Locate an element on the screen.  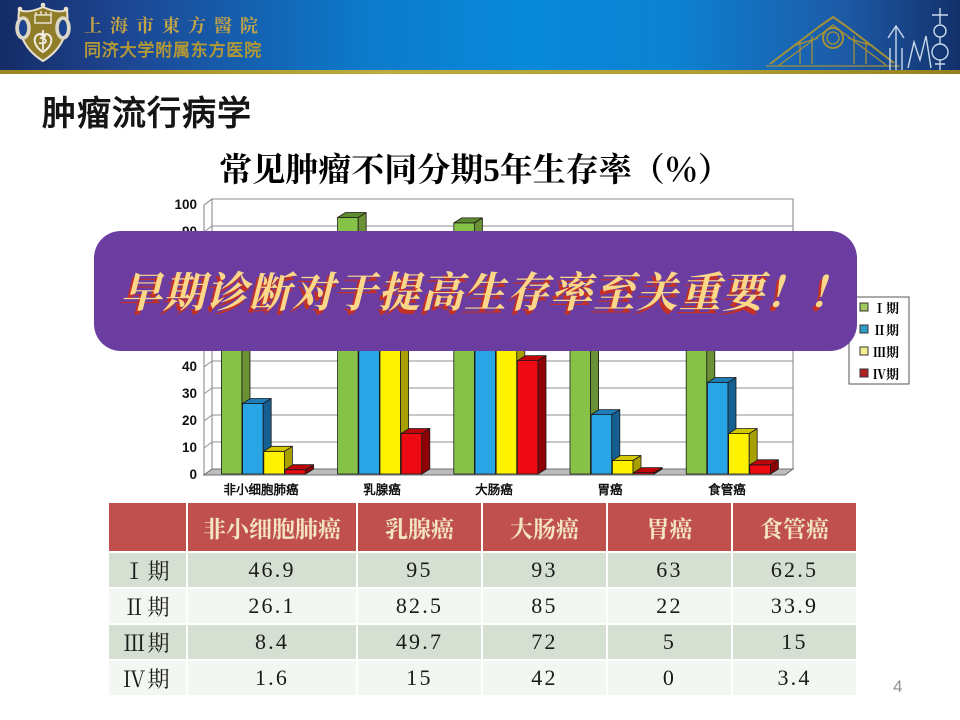
svg-text: 10 is located at coordinates (189, 447).